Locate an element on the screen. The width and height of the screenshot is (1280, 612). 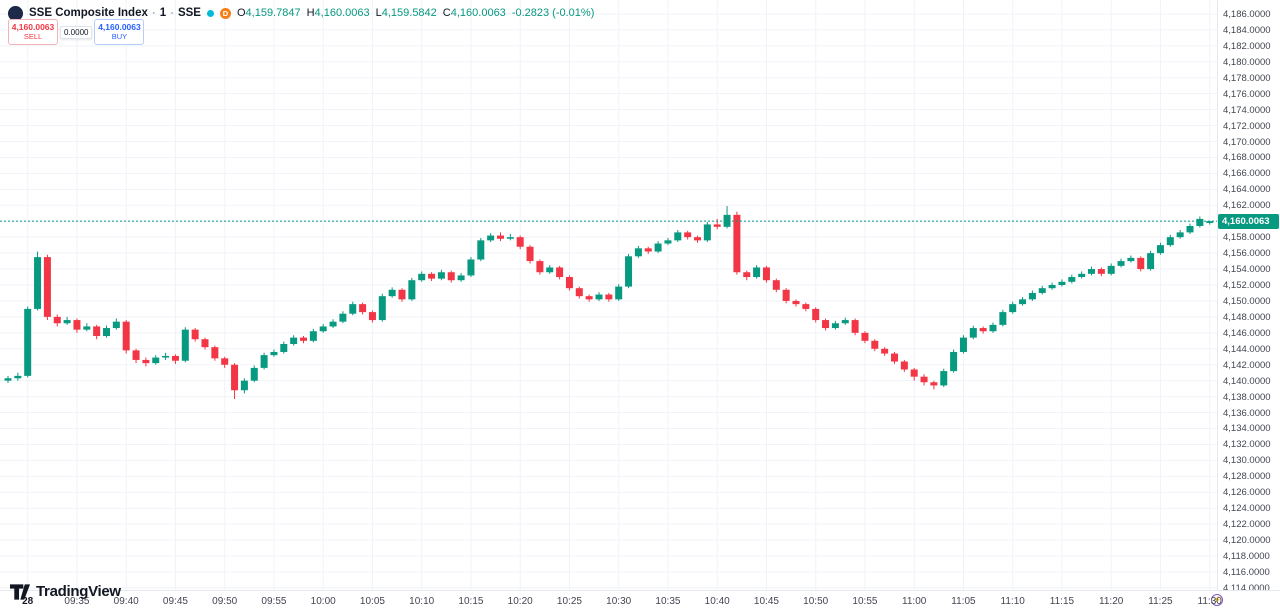
time-axis-label: 11:00 is located at coordinates (914, 601).